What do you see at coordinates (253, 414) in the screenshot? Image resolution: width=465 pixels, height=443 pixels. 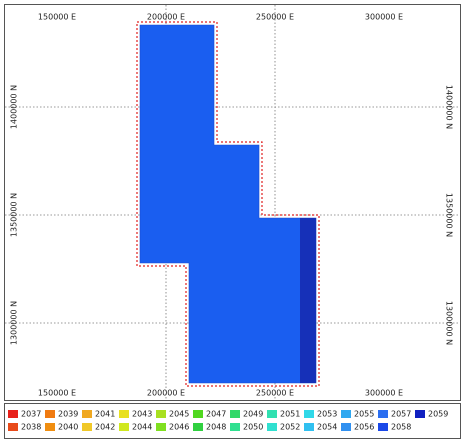 I see `legend-label: 2049` at bounding box center [253, 414].